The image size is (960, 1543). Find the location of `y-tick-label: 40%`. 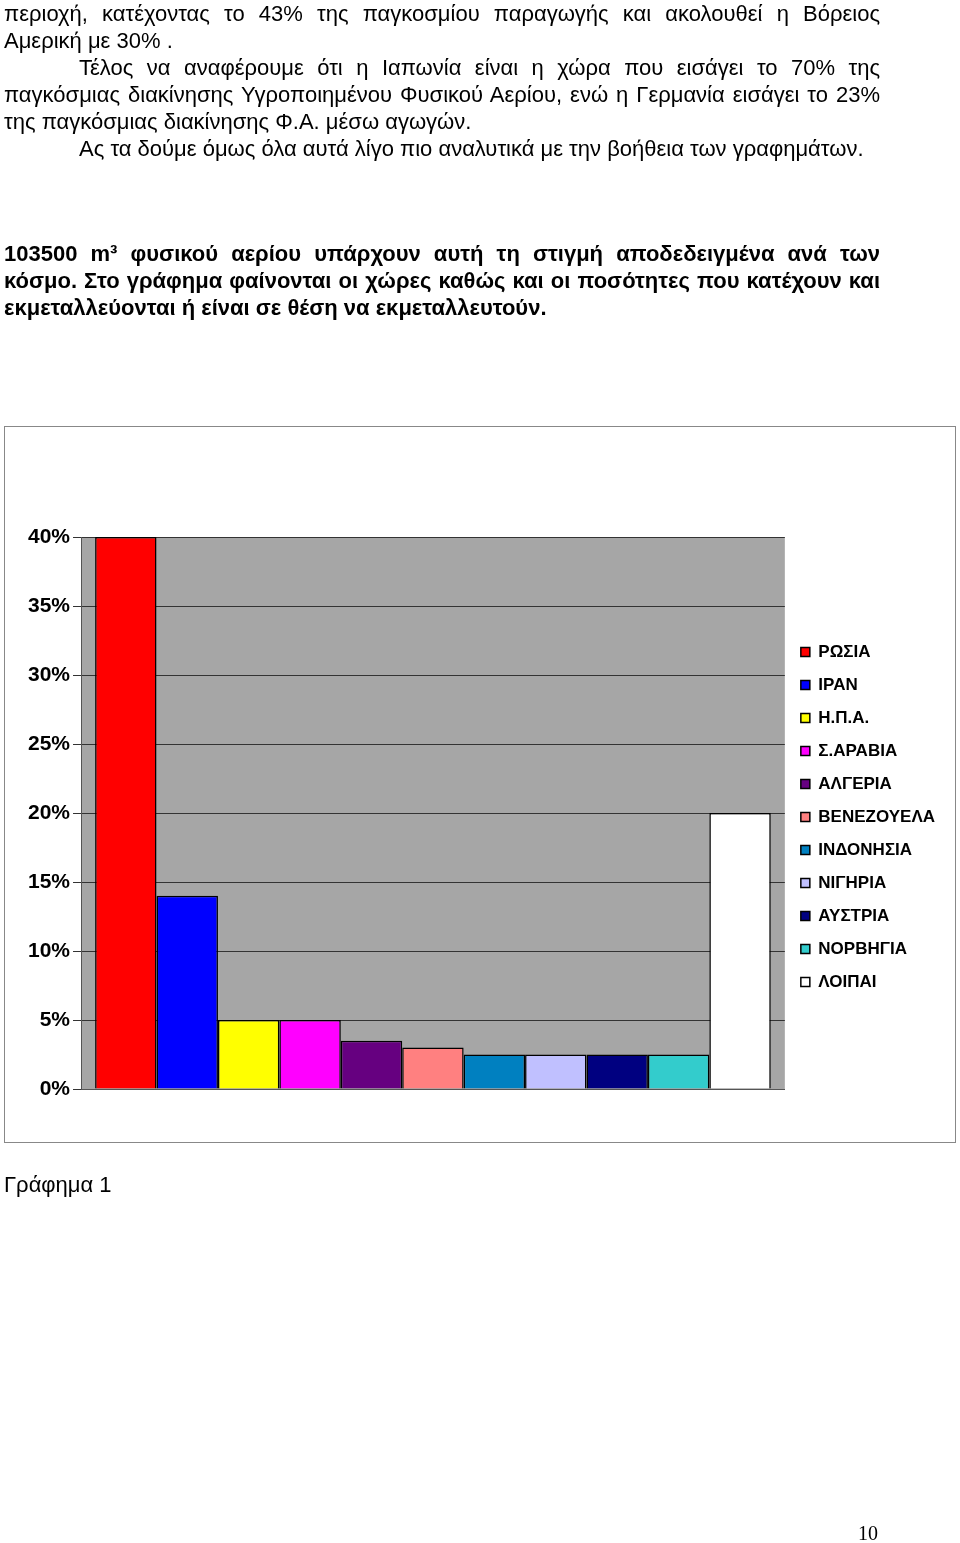

y-tick-label: 40% is located at coordinates (49, 535).